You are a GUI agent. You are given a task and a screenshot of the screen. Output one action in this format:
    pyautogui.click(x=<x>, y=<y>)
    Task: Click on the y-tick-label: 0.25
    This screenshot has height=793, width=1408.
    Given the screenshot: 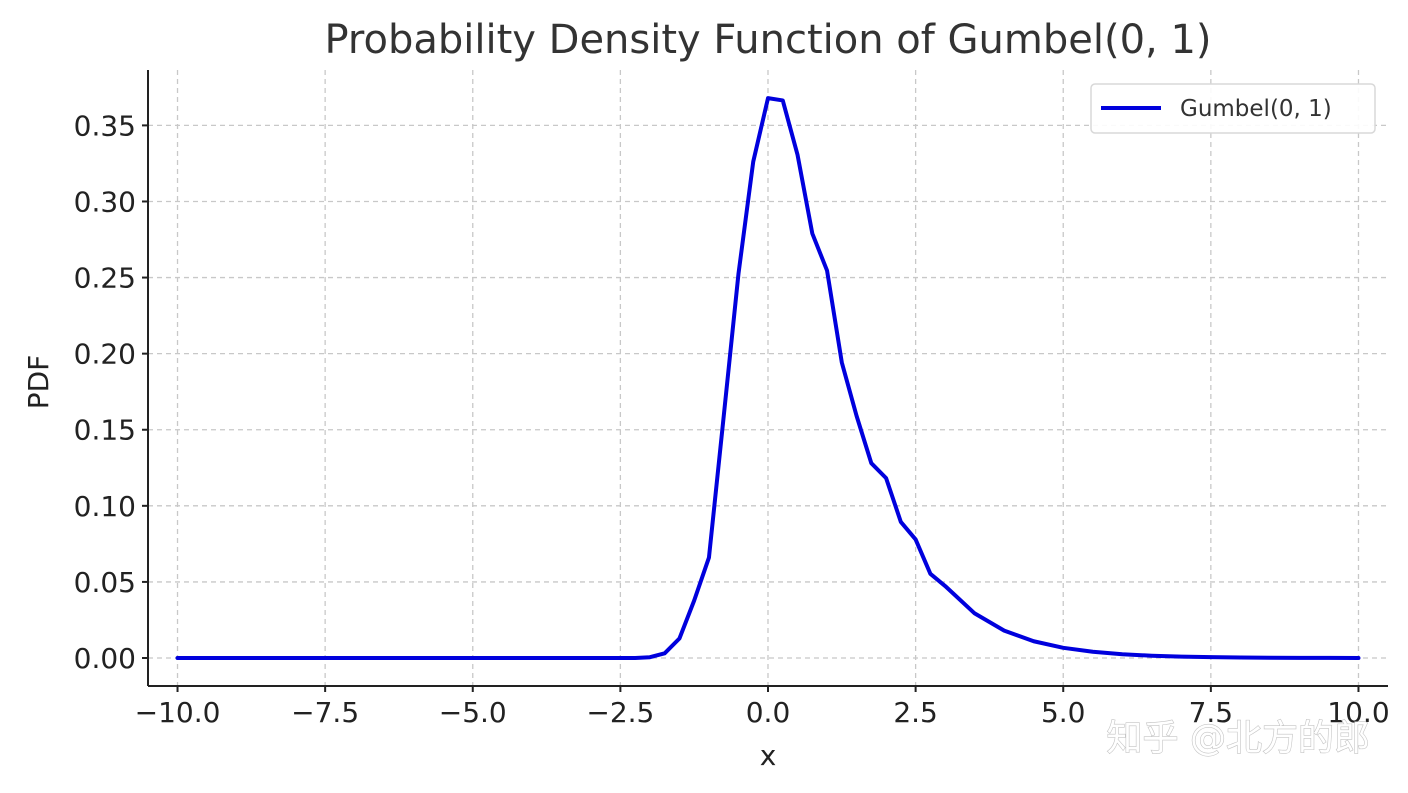 What is the action you would take?
    pyautogui.click(x=105, y=278)
    